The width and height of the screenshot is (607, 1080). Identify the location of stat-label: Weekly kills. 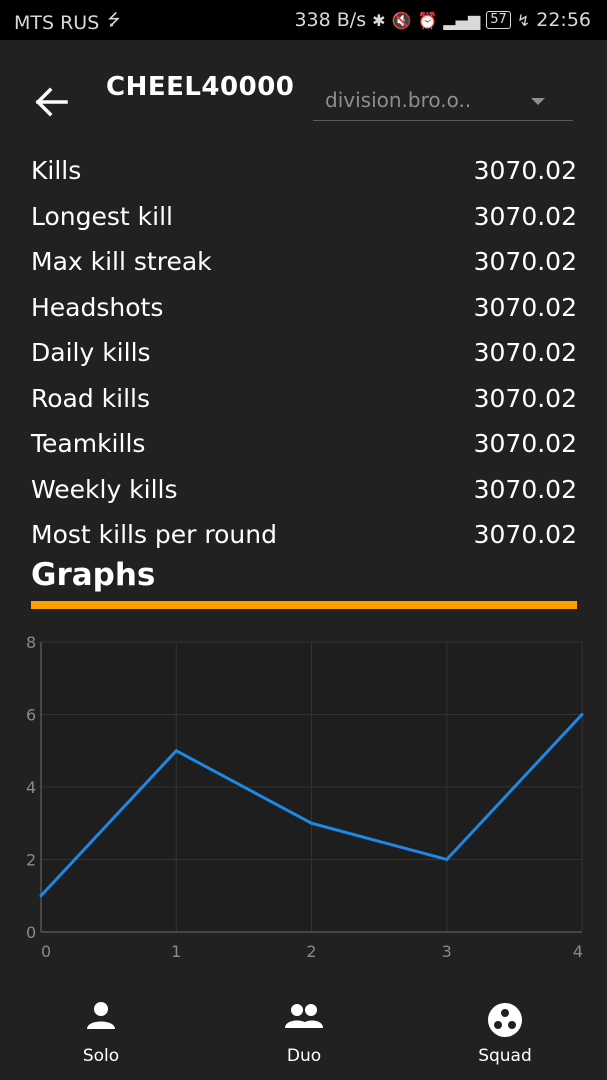
(104, 489).